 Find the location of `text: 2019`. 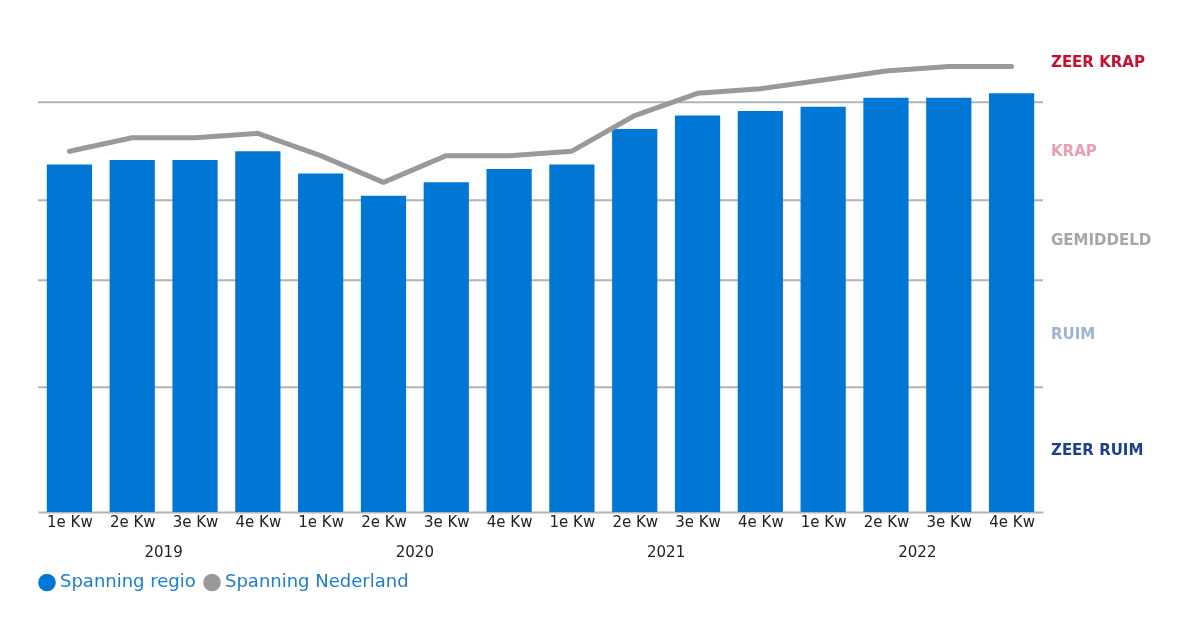

text: 2019 is located at coordinates (163, 552).